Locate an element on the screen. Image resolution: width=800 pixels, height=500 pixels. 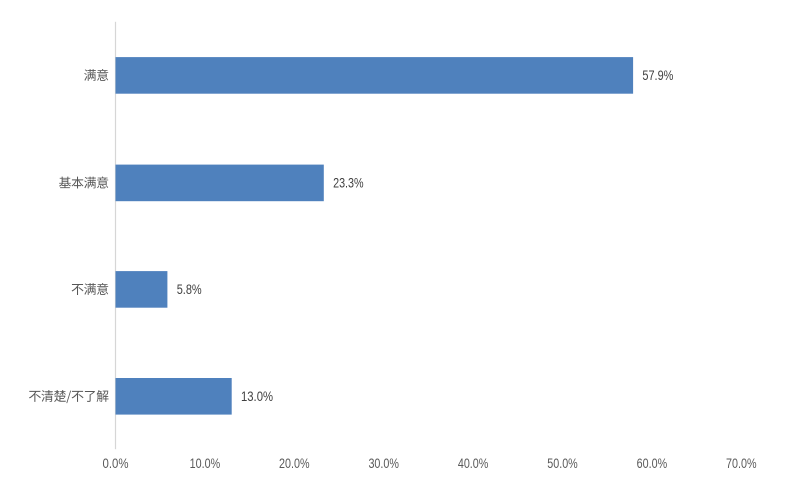
svg-text: 30.0% is located at coordinates (383, 463).